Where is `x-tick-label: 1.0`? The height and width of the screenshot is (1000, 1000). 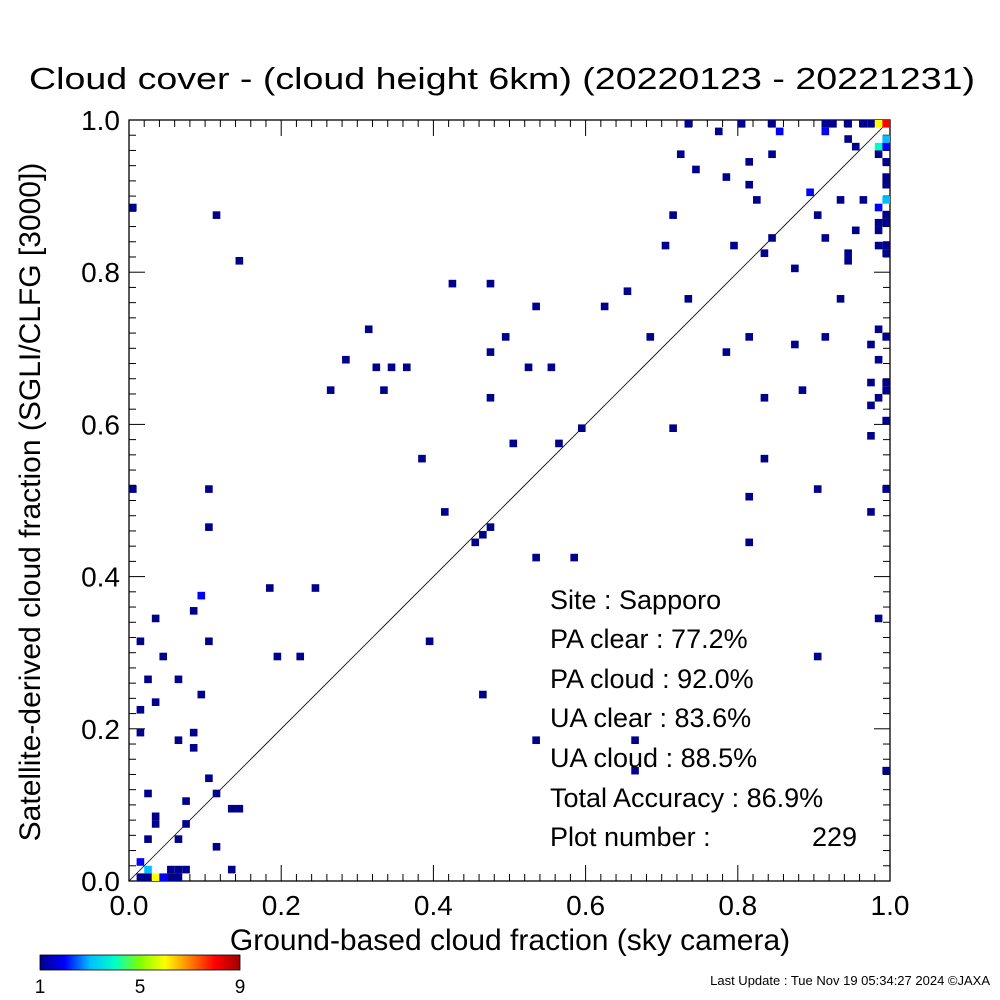 x-tick-label: 1.0 is located at coordinates (890, 905).